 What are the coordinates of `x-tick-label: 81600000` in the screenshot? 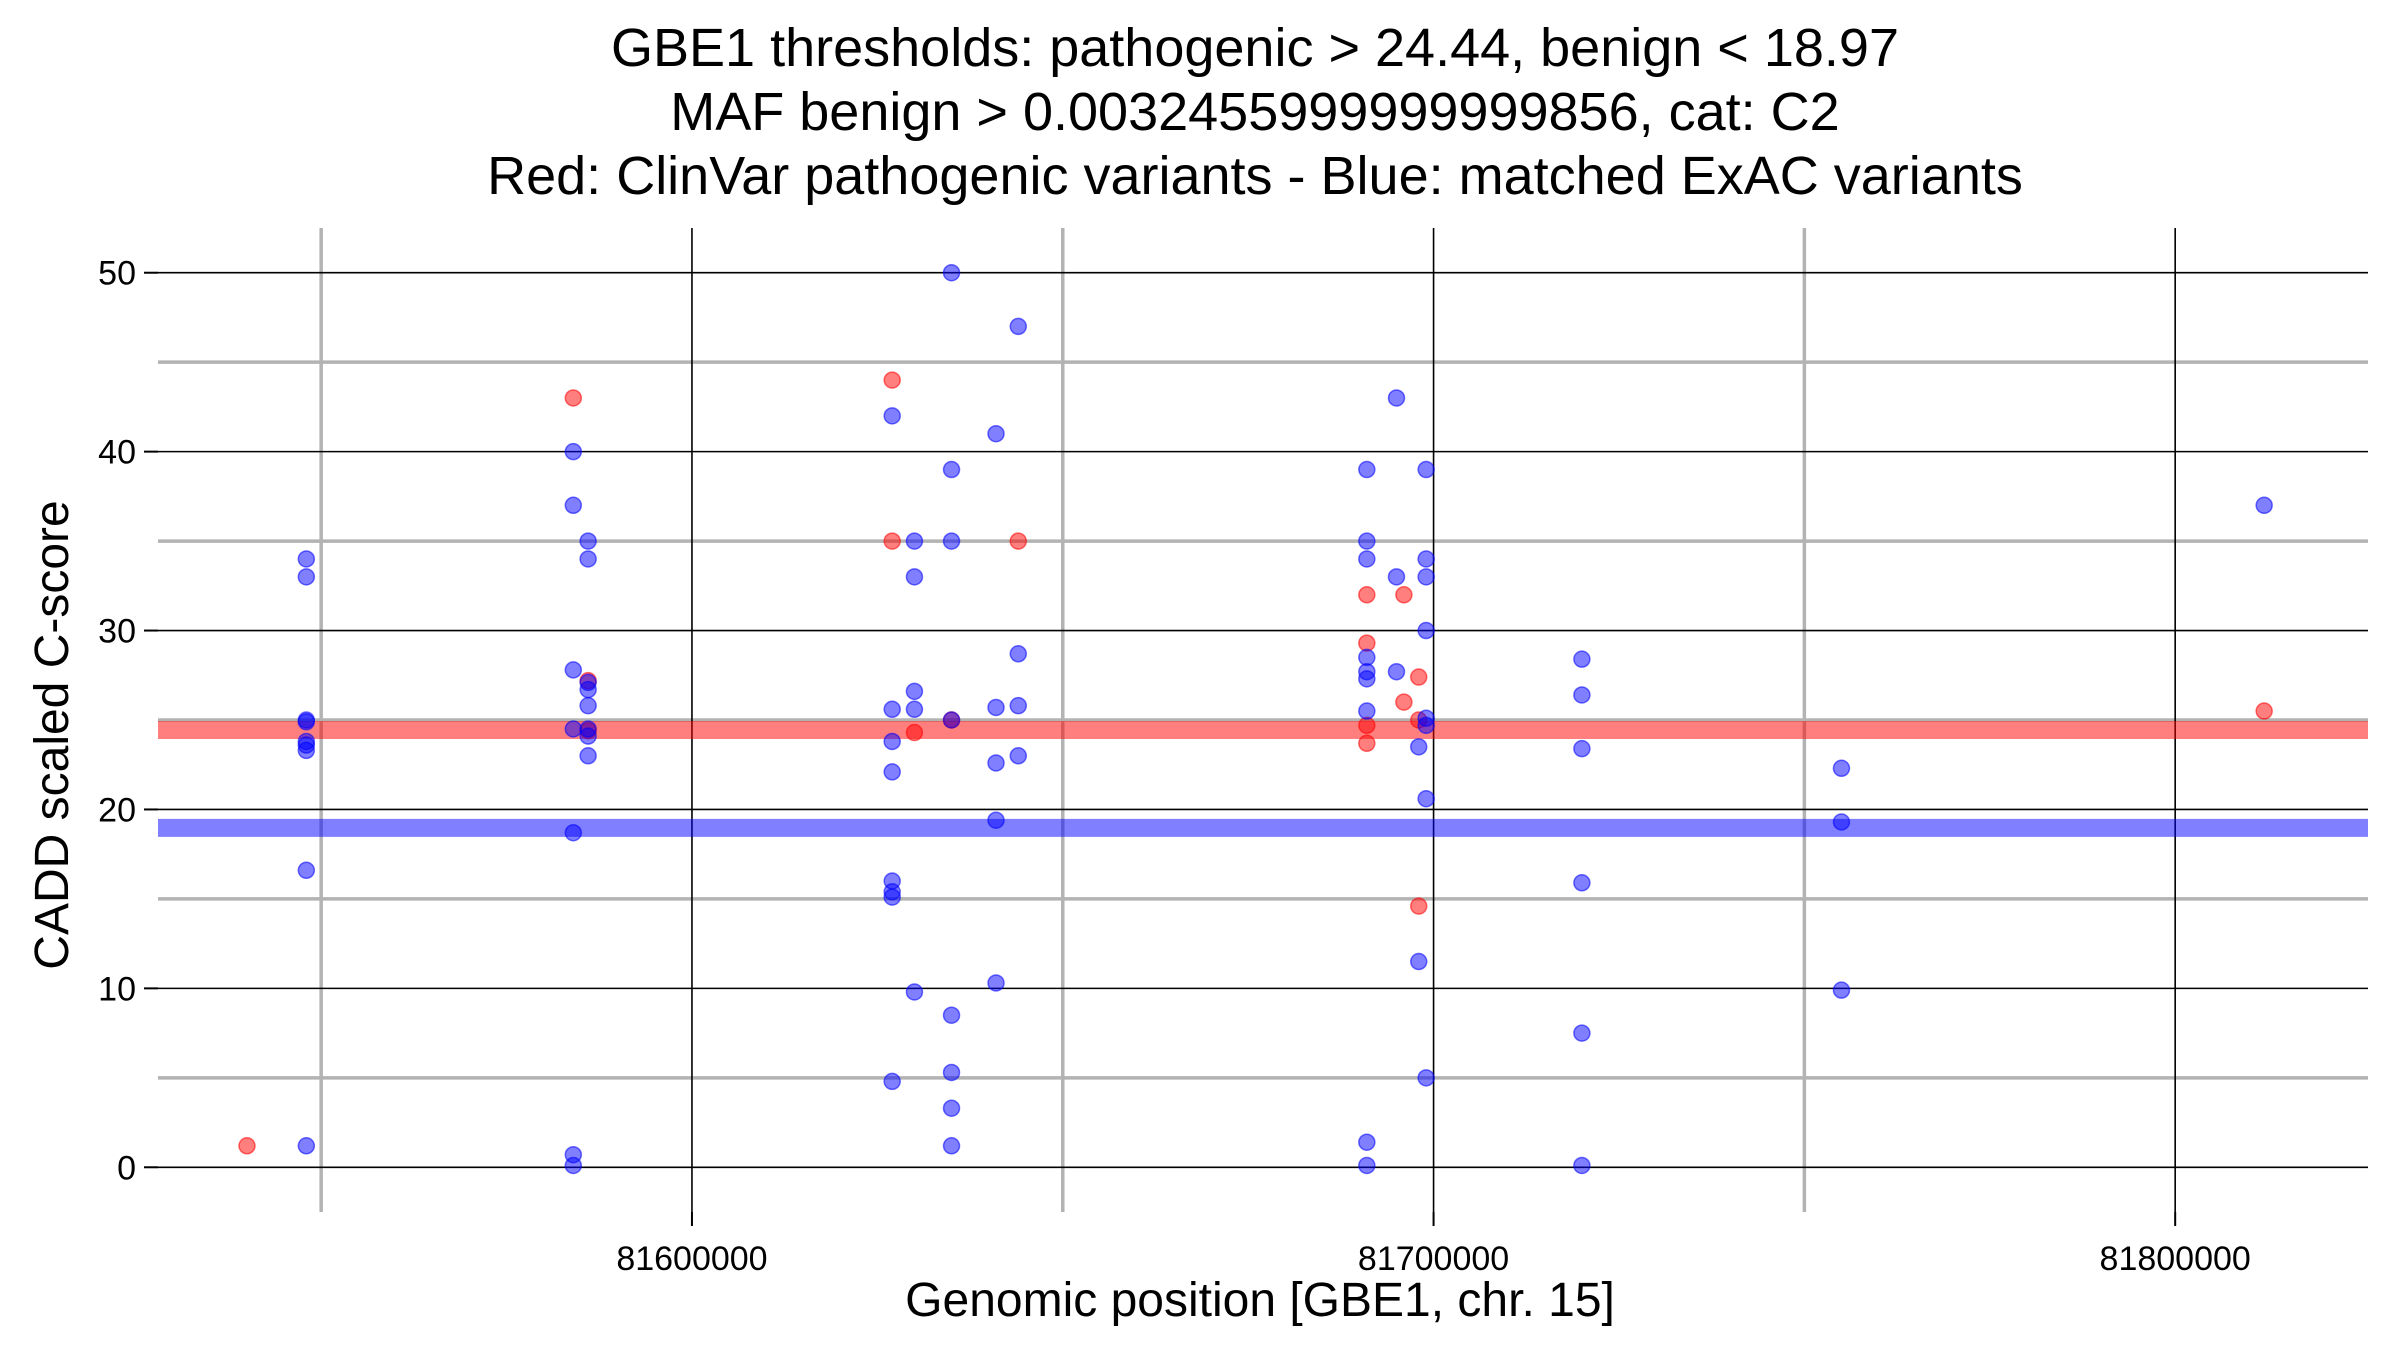 It's located at (691, 1259).